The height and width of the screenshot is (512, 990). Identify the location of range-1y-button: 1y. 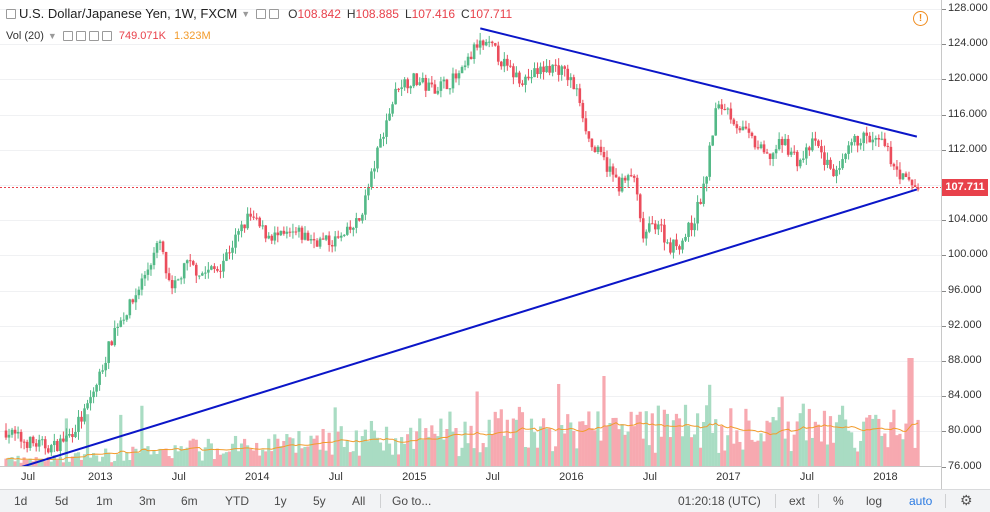
(280, 501).